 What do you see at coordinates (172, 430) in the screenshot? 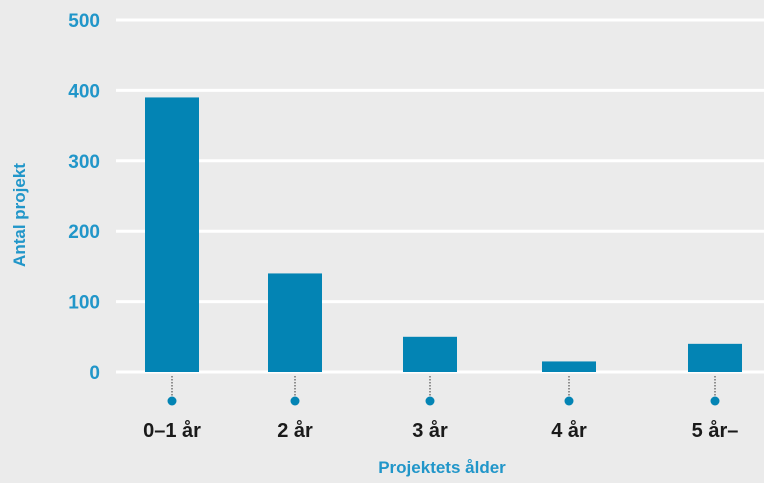
I see `category-label: 0–1 år` at bounding box center [172, 430].